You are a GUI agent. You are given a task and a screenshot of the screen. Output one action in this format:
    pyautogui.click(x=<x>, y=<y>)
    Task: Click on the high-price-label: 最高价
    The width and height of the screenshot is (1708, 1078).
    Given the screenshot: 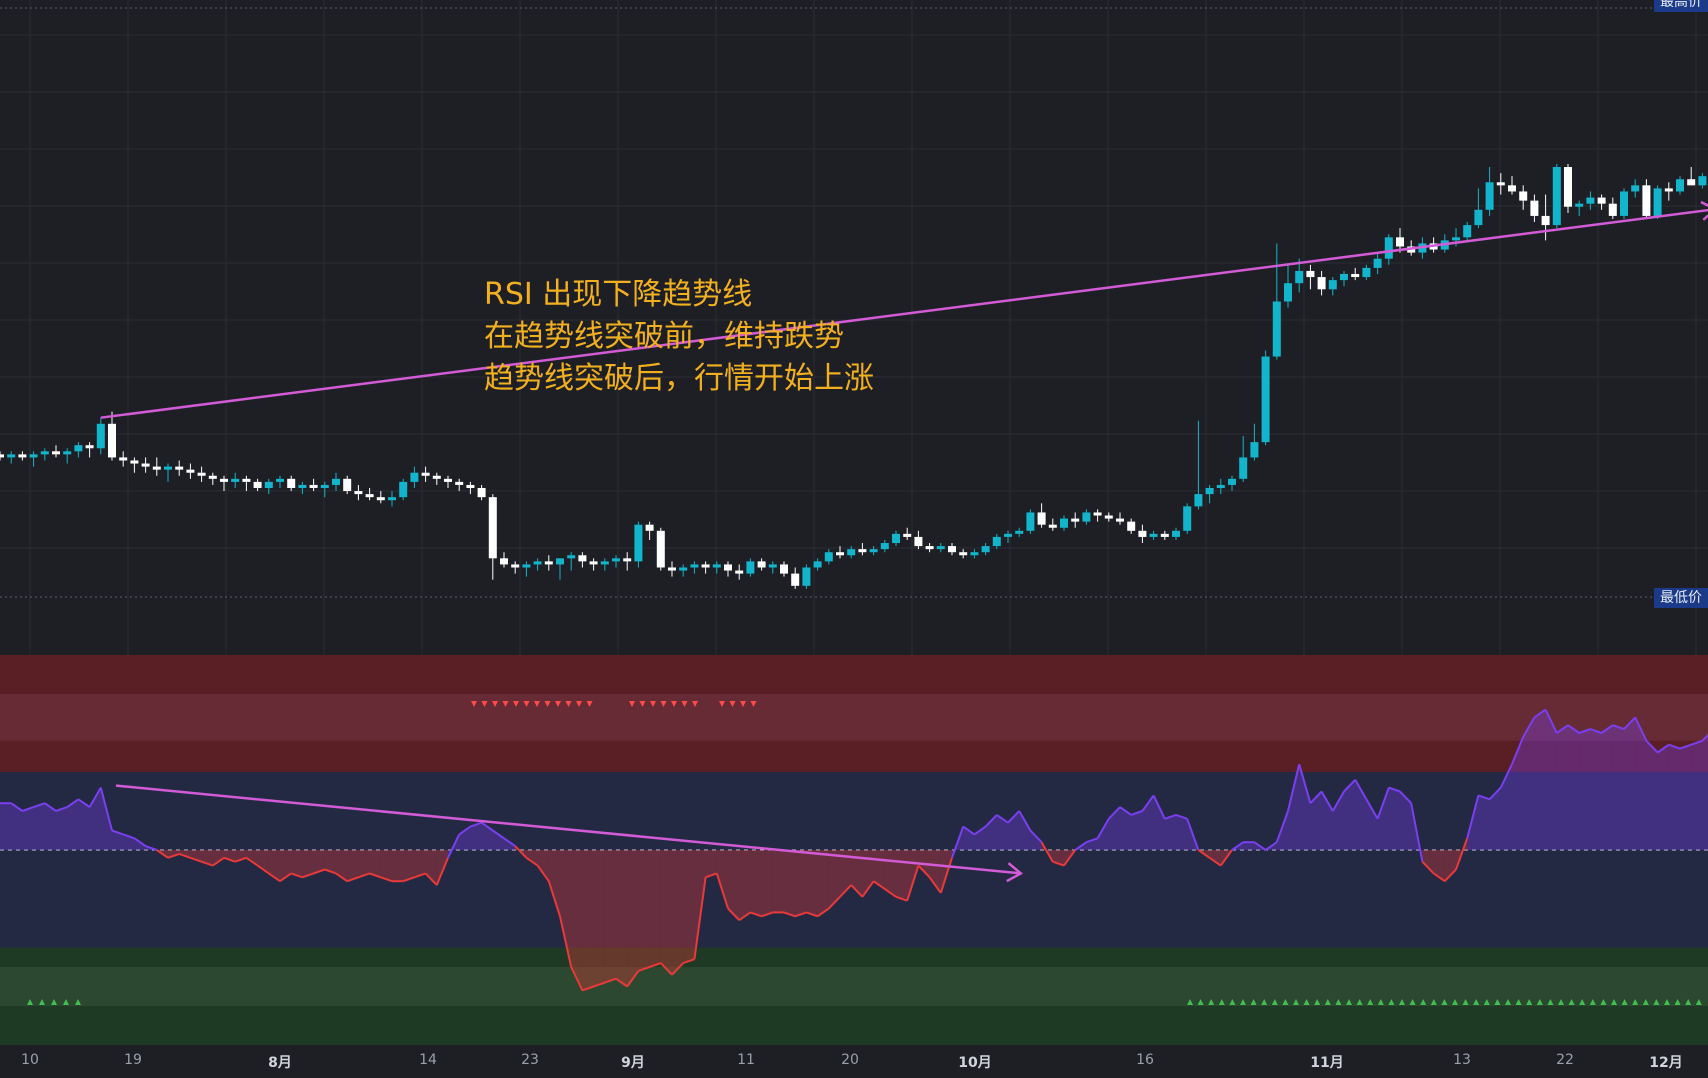 What is the action you would take?
    pyautogui.click(x=1681, y=6)
    